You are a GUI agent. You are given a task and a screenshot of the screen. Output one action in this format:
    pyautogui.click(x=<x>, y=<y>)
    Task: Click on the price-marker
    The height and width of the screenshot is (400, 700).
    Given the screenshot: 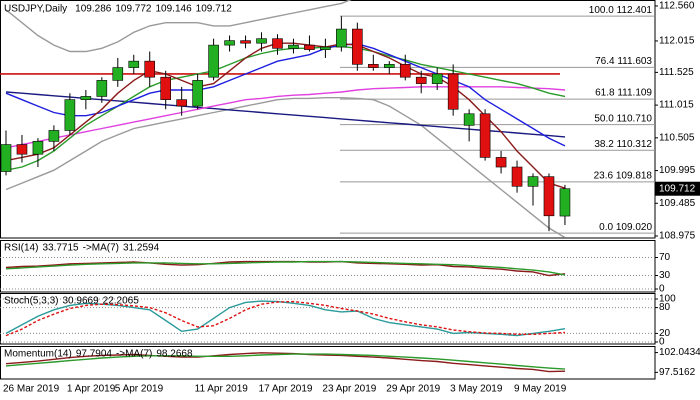 What is the action you would take?
    pyautogui.click(x=677, y=188)
    